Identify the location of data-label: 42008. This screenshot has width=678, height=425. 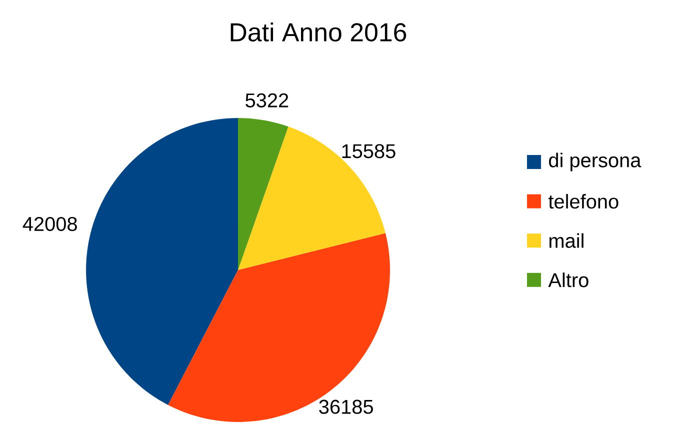
(49, 224).